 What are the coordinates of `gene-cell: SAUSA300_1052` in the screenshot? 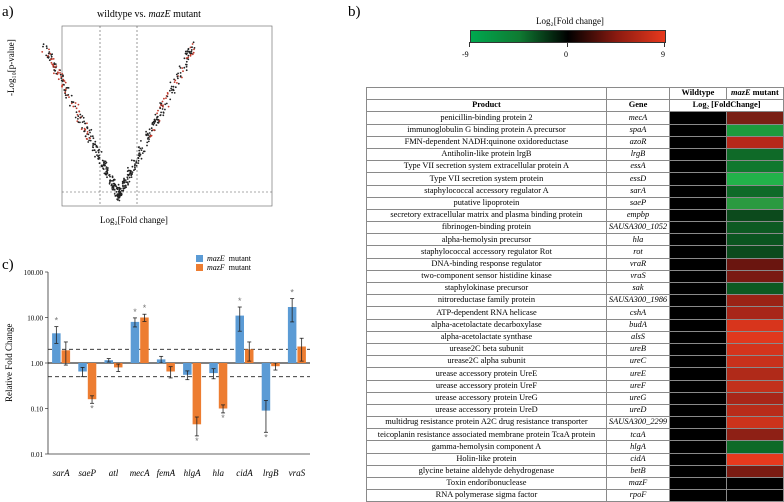 It's located at (638, 228).